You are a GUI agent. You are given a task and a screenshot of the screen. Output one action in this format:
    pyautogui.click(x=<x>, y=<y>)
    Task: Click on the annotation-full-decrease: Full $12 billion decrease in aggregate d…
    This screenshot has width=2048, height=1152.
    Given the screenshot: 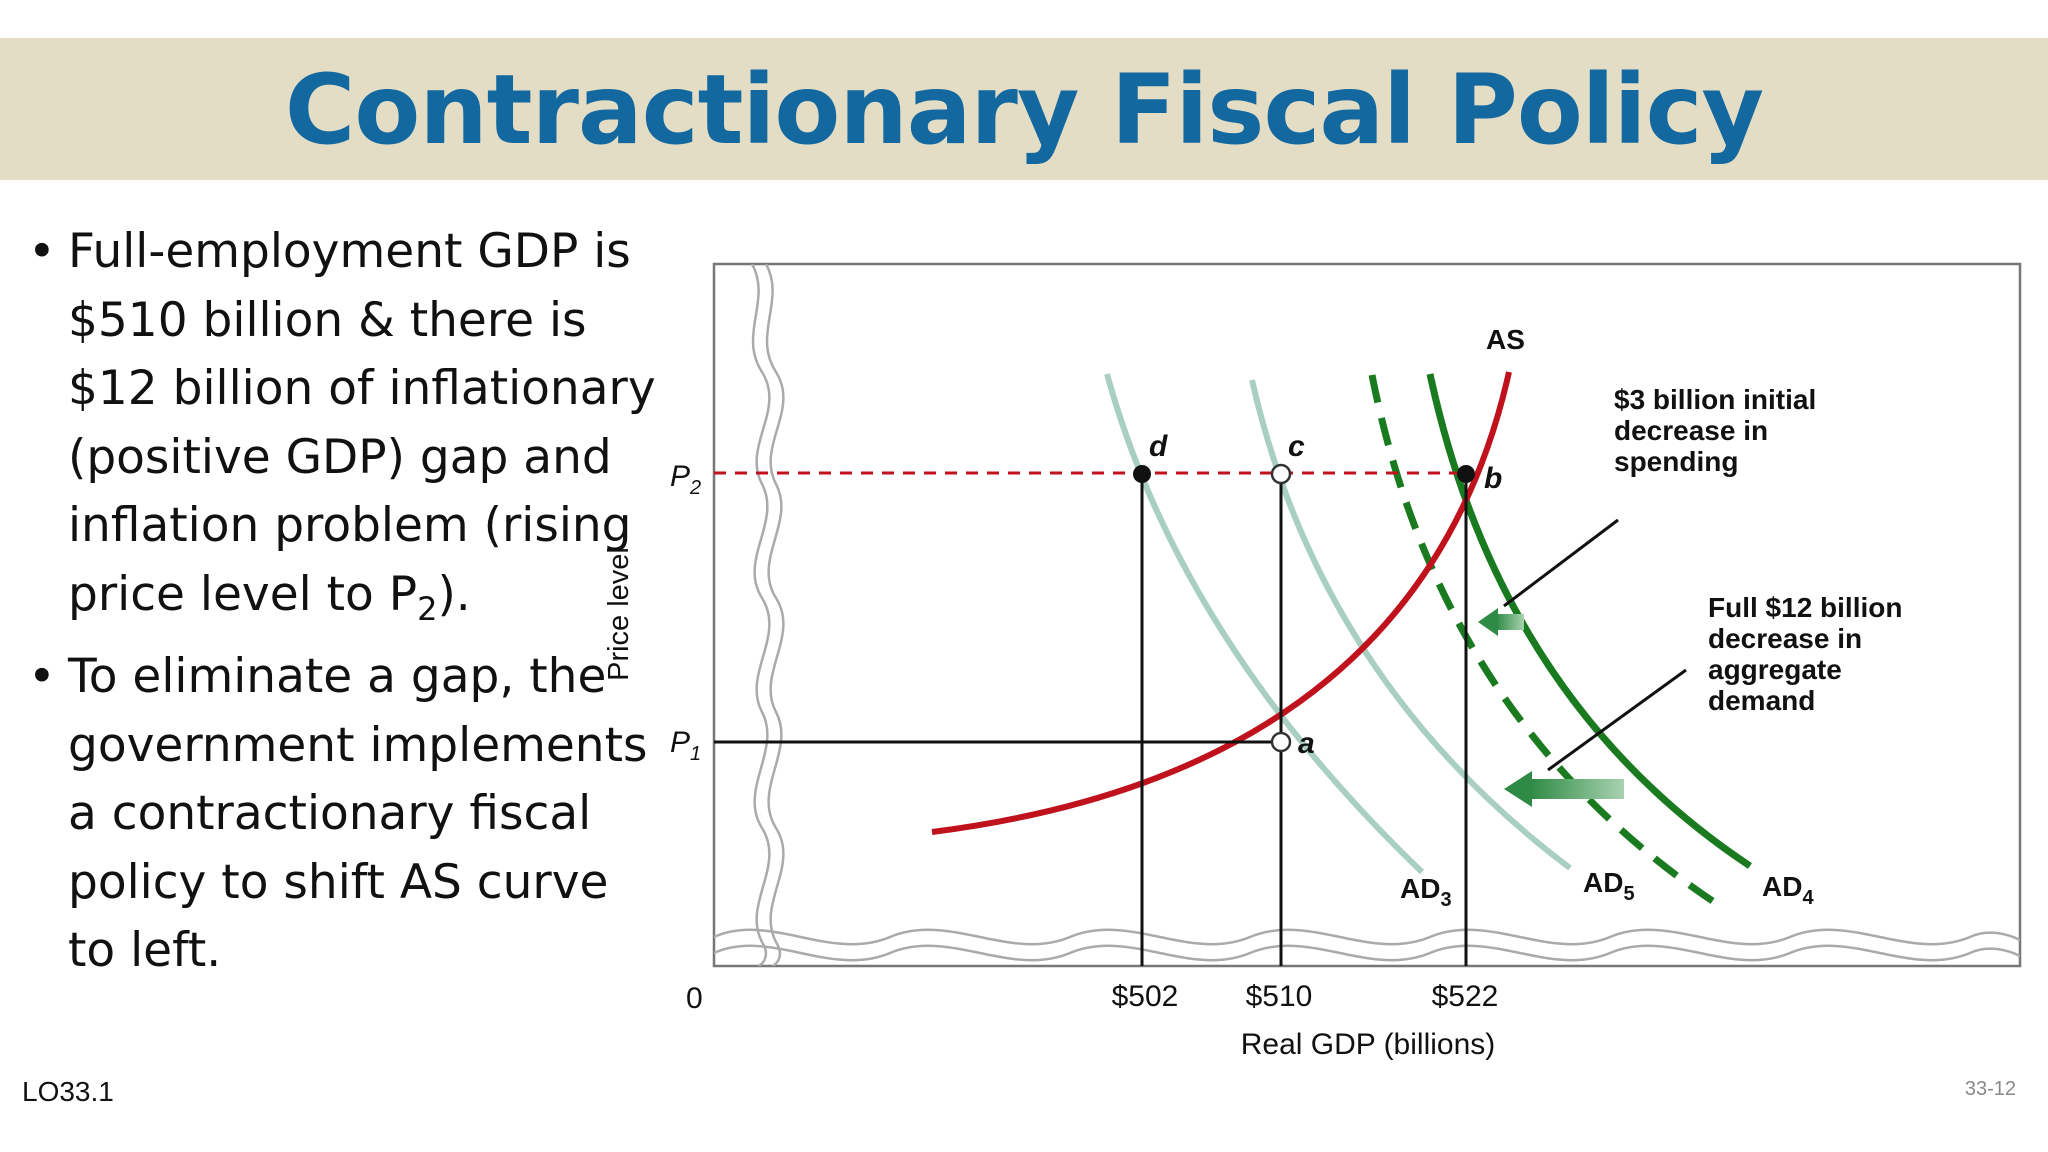 What is the action you would take?
    pyautogui.click(x=1809, y=654)
    